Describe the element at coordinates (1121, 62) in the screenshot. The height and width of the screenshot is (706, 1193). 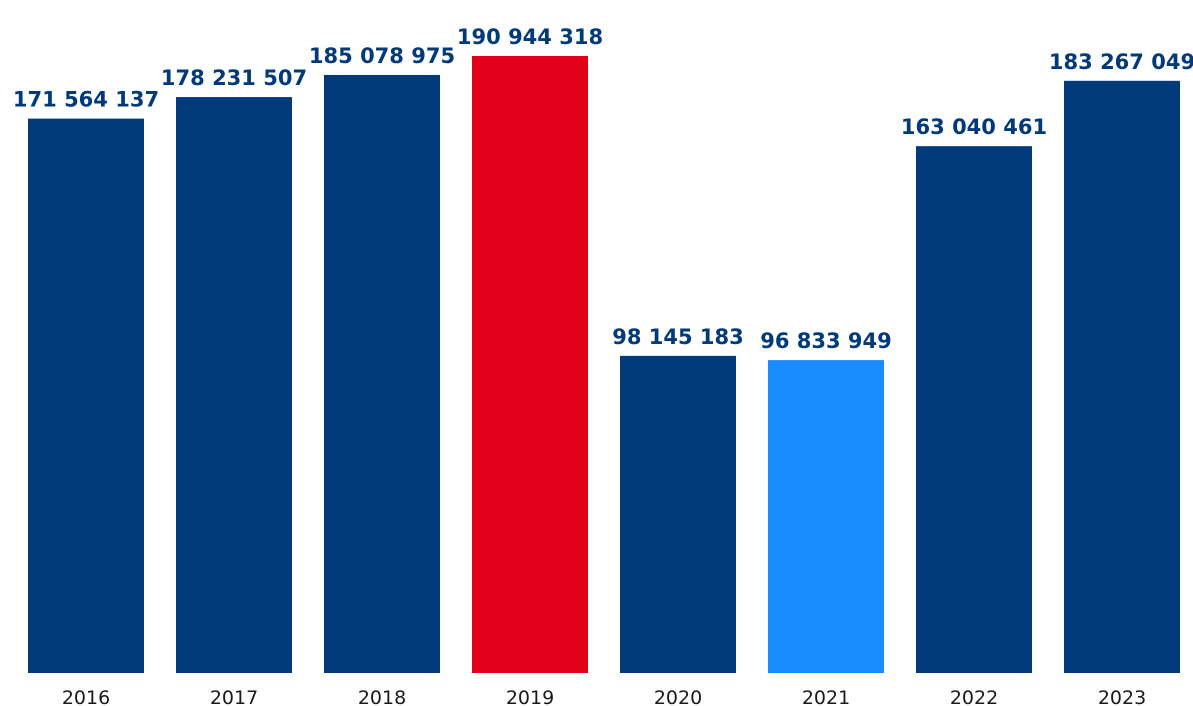
I see `value-label-2023: 183 267 049` at that location.